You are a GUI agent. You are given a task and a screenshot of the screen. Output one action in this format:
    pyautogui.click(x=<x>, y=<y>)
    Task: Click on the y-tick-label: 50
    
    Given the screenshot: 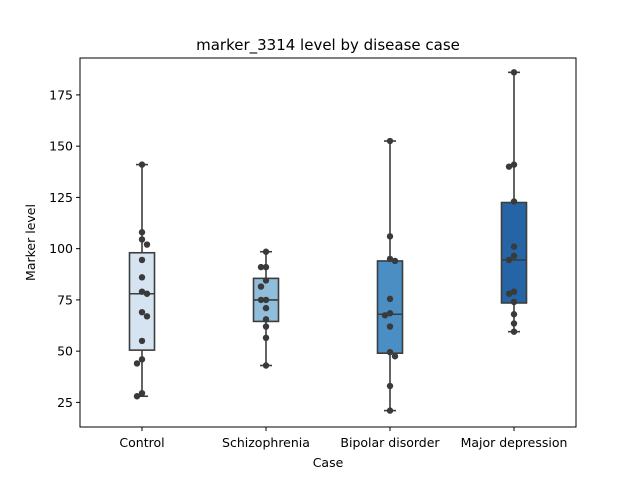 What is the action you would take?
    pyautogui.click(x=65, y=351)
    